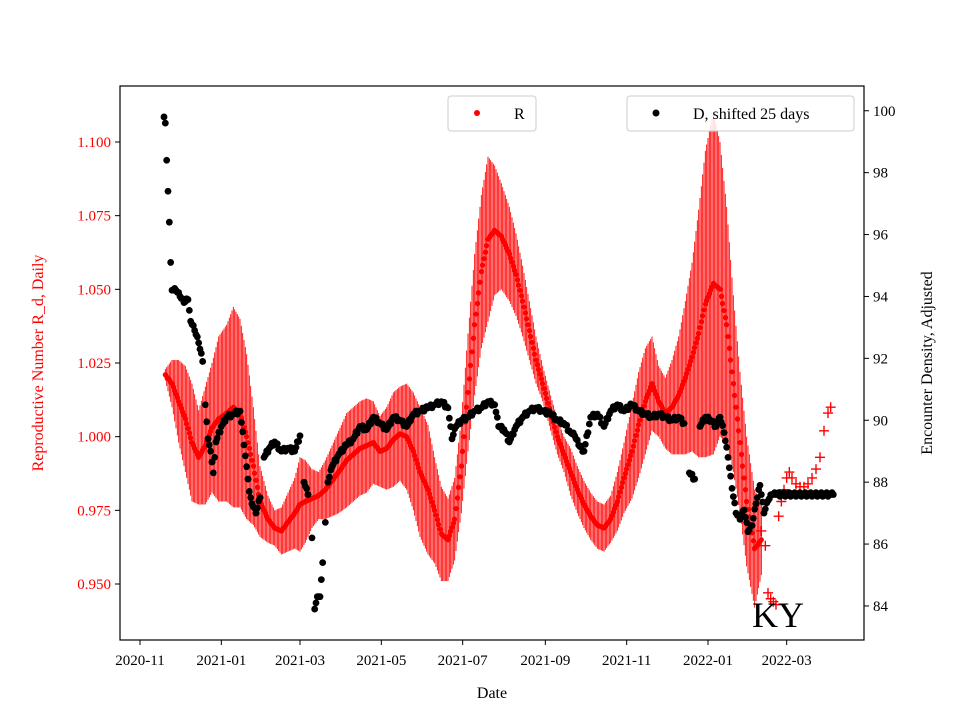 Image resolution: width=960 pixels, height=720 pixels. I want to click on legend-d-marker, so click(656, 113).